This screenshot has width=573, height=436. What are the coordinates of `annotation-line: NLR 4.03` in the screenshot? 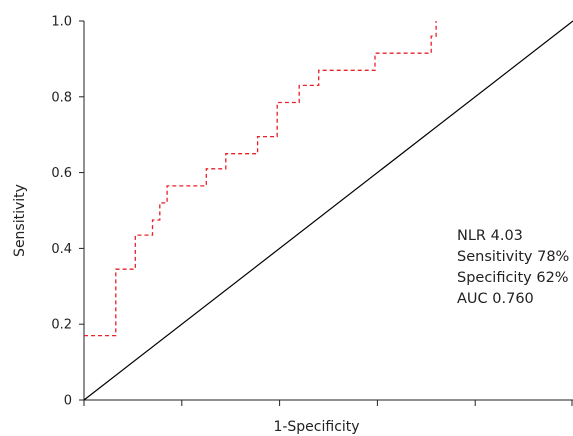 It's located at (490, 236).